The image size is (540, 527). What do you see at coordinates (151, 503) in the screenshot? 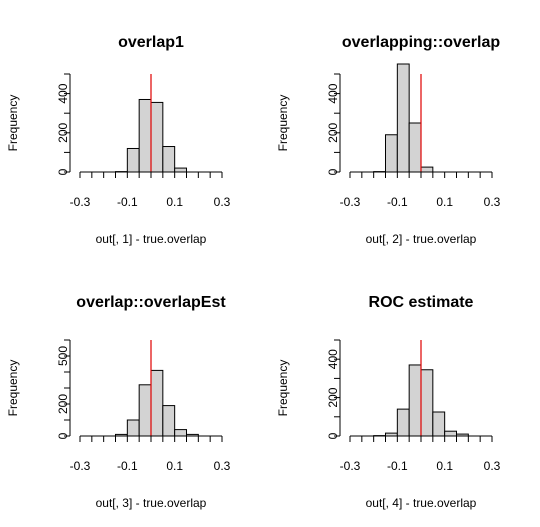
I see `x-axis-label: out[, 3] - true.overlap` at bounding box center [151, 503].